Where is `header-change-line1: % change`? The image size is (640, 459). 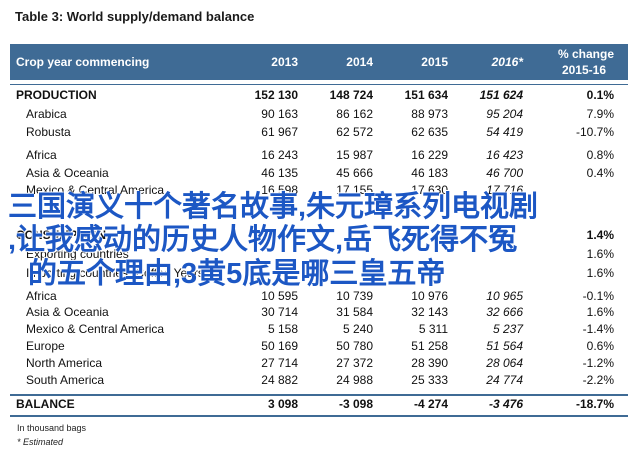
header-change-line1: % change is located at coordinates (585, 54).